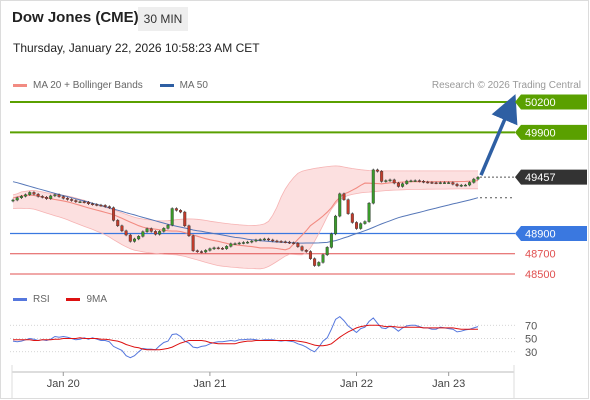 This screenshot has height=400, width=590. What do you see at coordinates (540, 178) in the screenshot?
I see `level-label-49457: 49457` at bounding box center [540, 178].